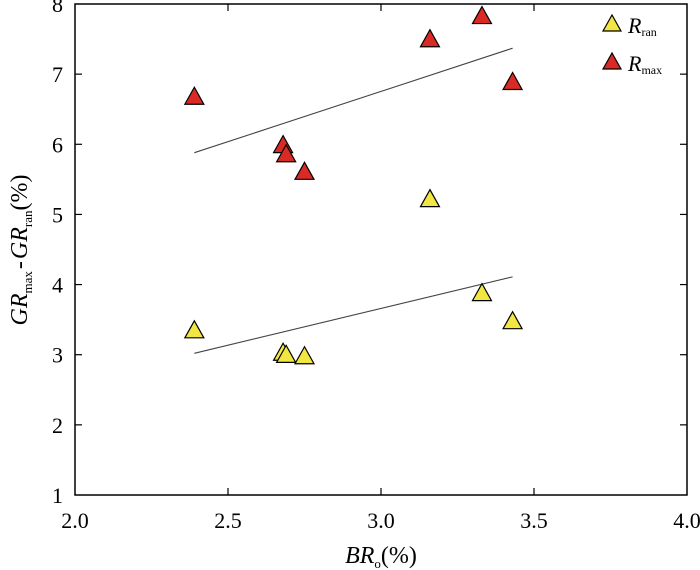 The height and width of the screenshot is (570, 700). I want to click on x-axis-title-main: BR, so click(360, 556).